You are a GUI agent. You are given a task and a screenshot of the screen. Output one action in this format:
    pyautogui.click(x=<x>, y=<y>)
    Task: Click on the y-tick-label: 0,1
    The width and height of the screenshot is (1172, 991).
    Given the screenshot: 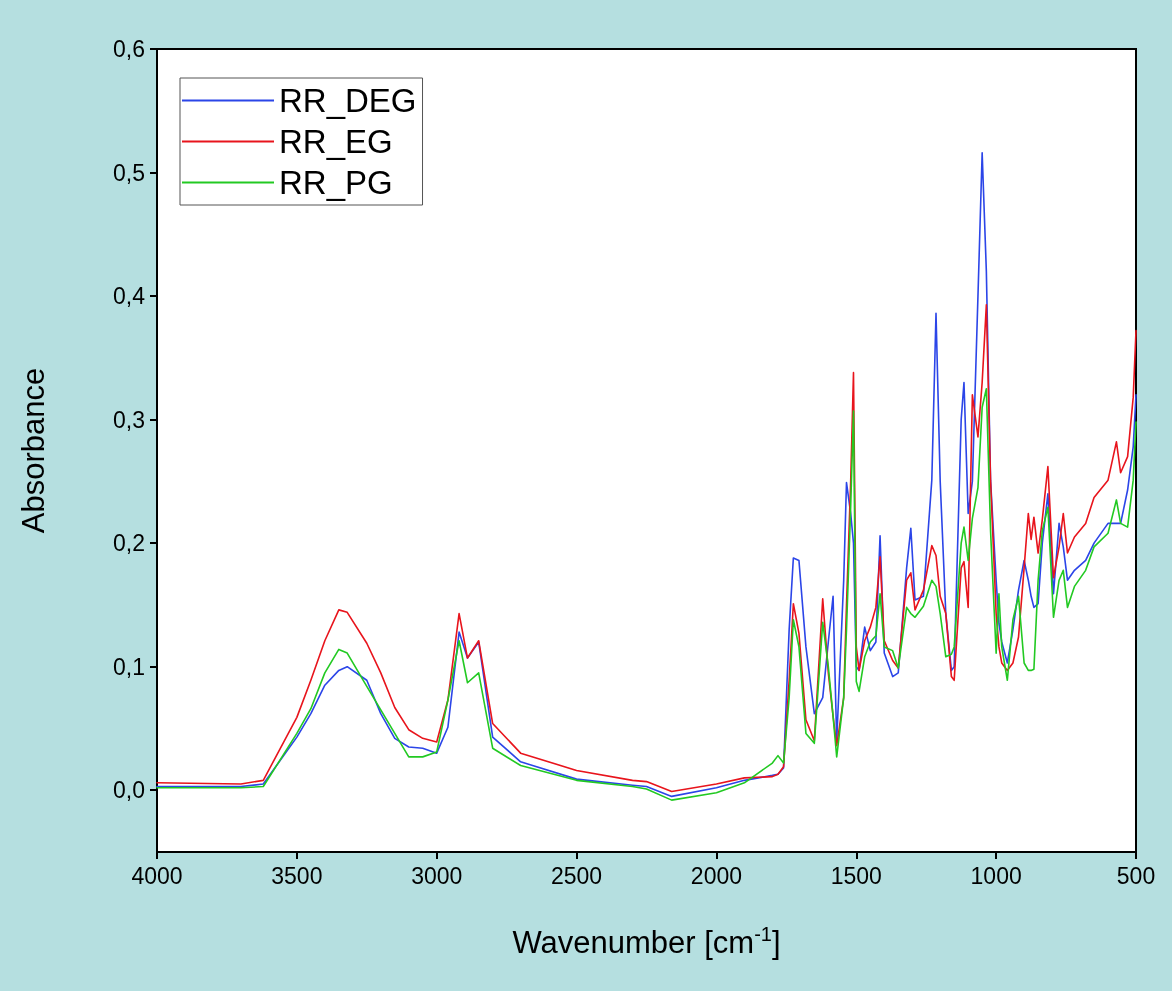 What is the action you would take?
    pyautogui.click(x=129, y=666)
    